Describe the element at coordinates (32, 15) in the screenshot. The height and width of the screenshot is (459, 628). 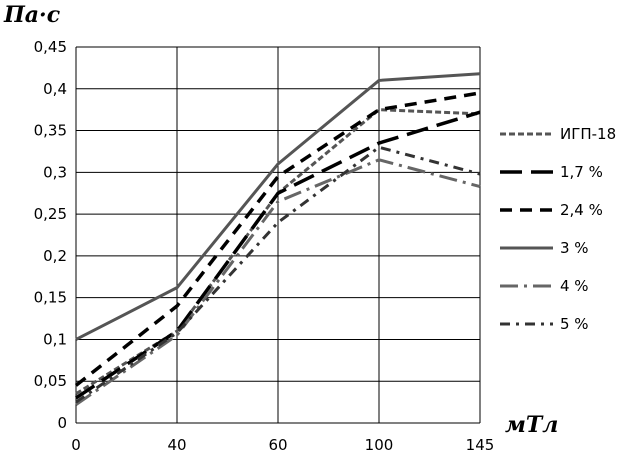
I see `y-axis-title: Па·с` at that location.